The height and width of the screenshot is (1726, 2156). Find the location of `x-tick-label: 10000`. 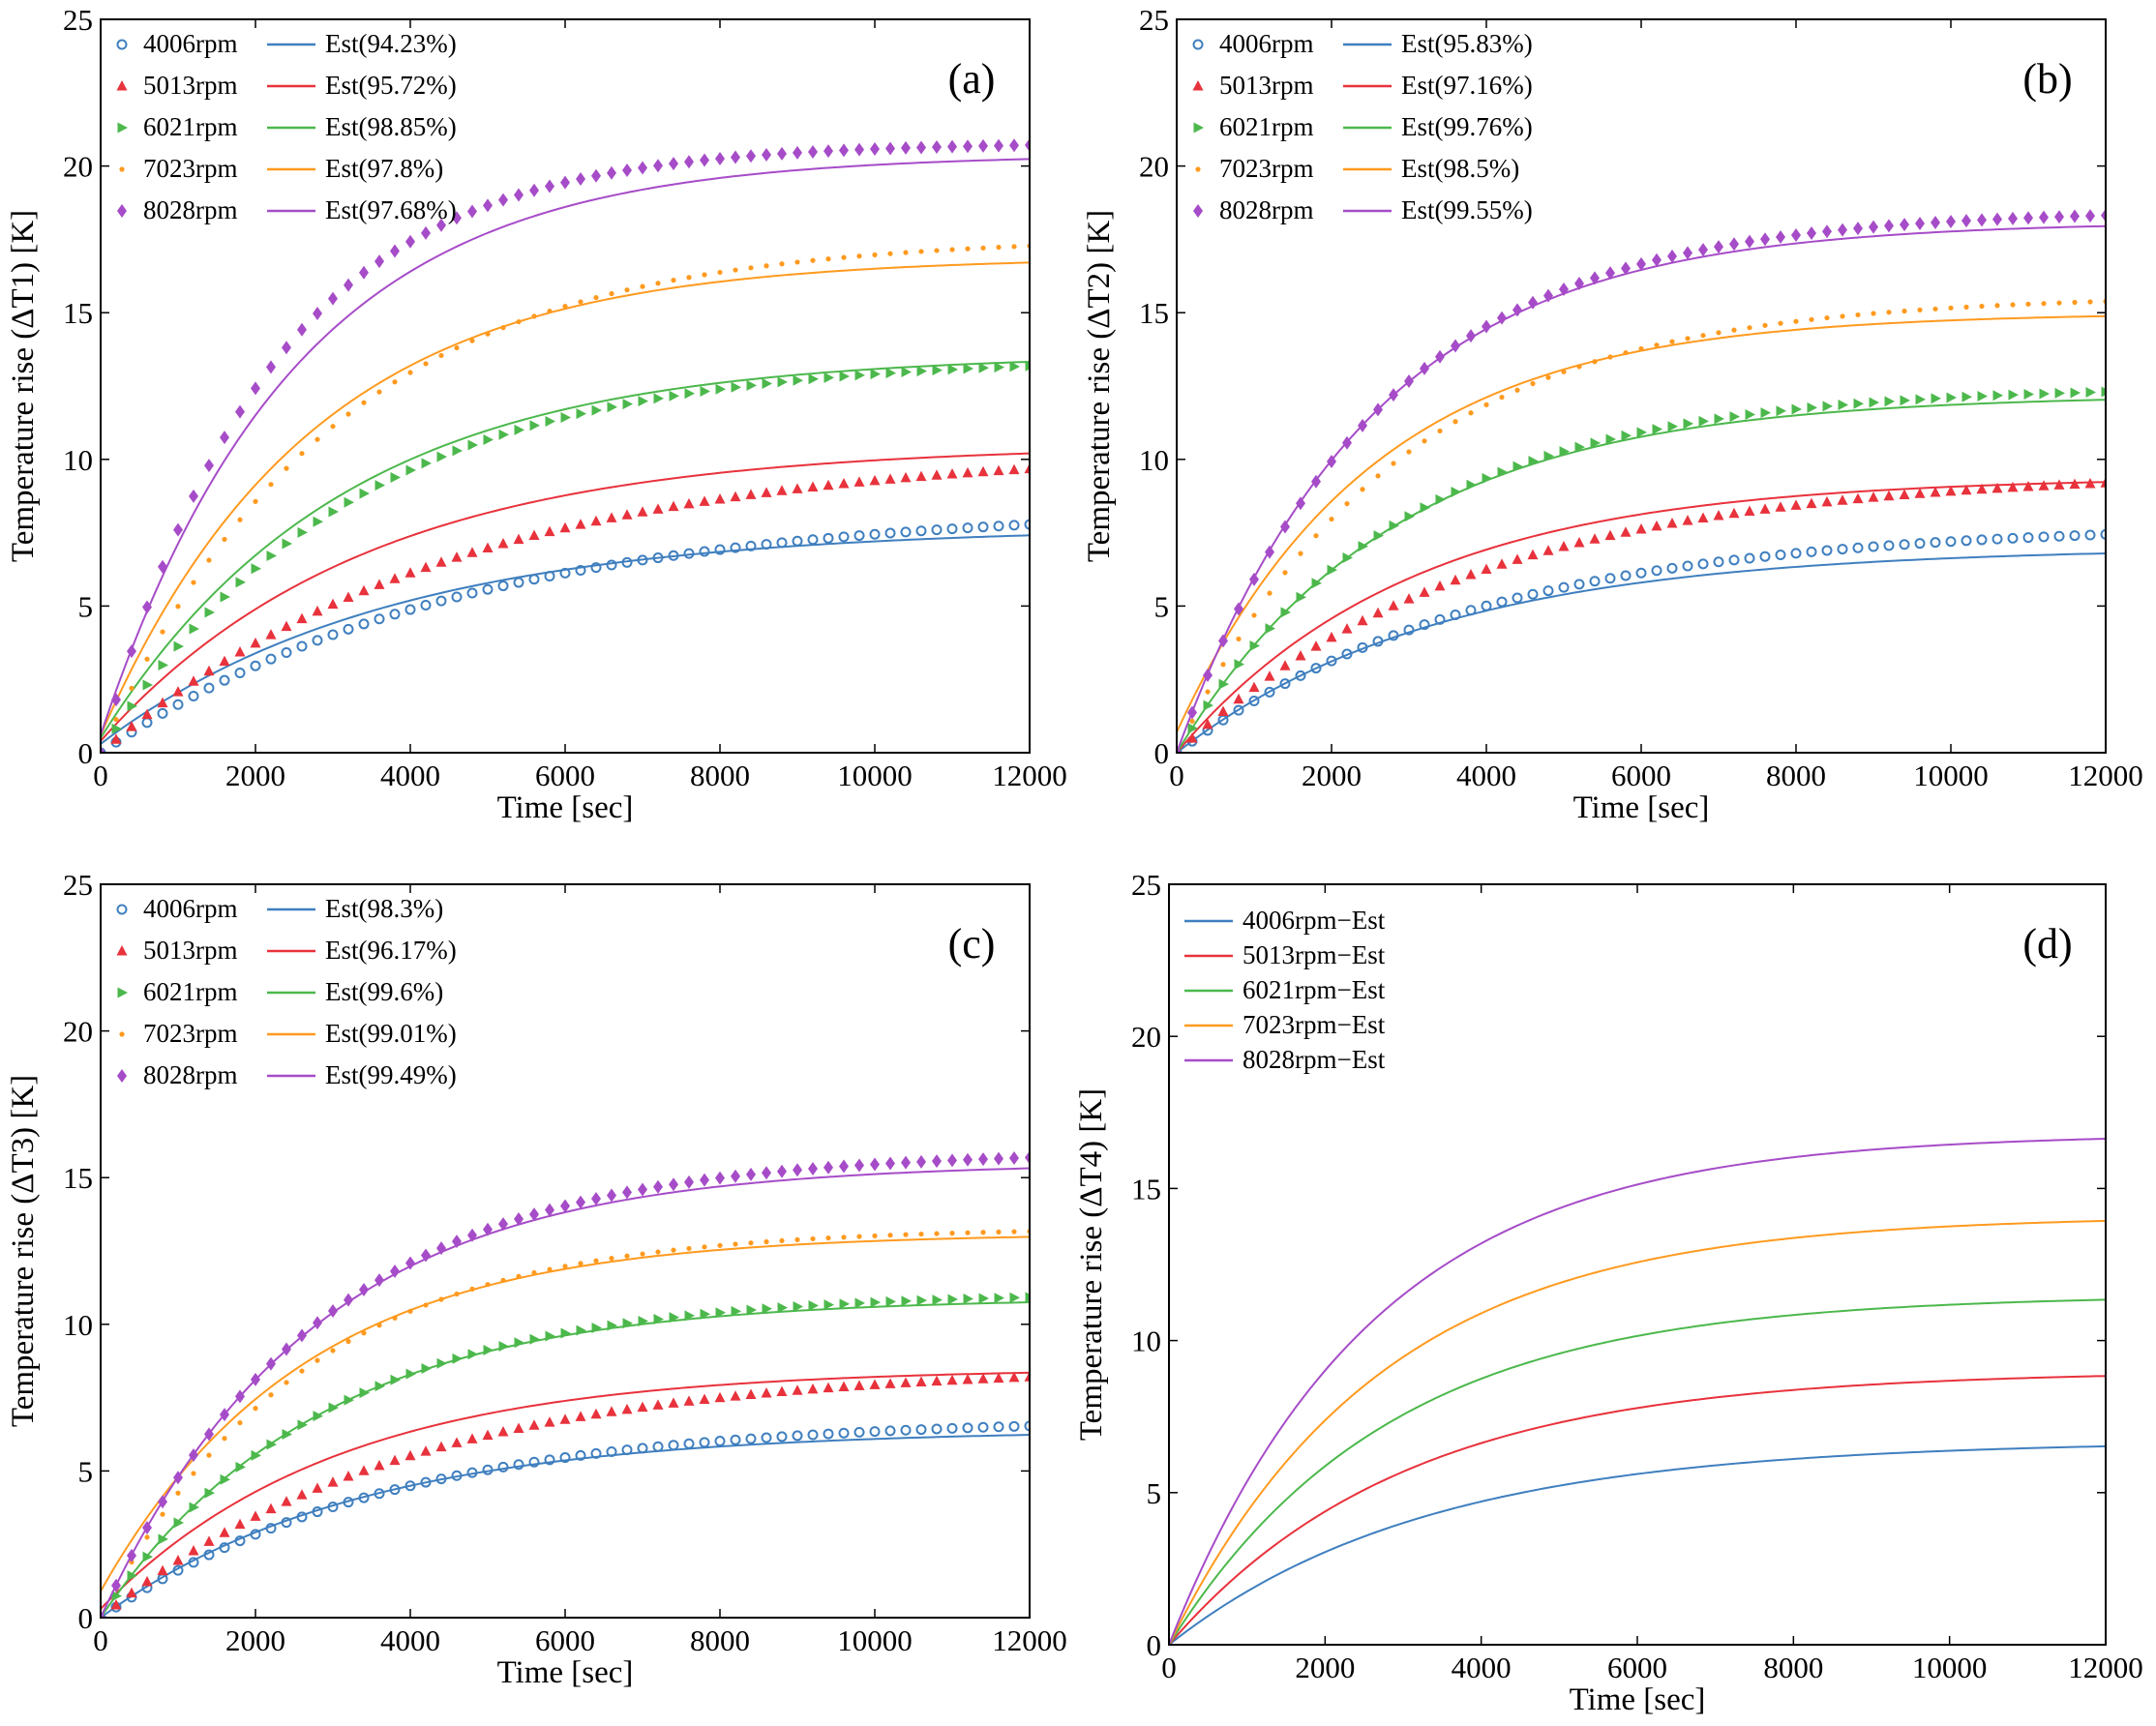

x-tick-label: 10000 is located at coordinates (1951, 775).